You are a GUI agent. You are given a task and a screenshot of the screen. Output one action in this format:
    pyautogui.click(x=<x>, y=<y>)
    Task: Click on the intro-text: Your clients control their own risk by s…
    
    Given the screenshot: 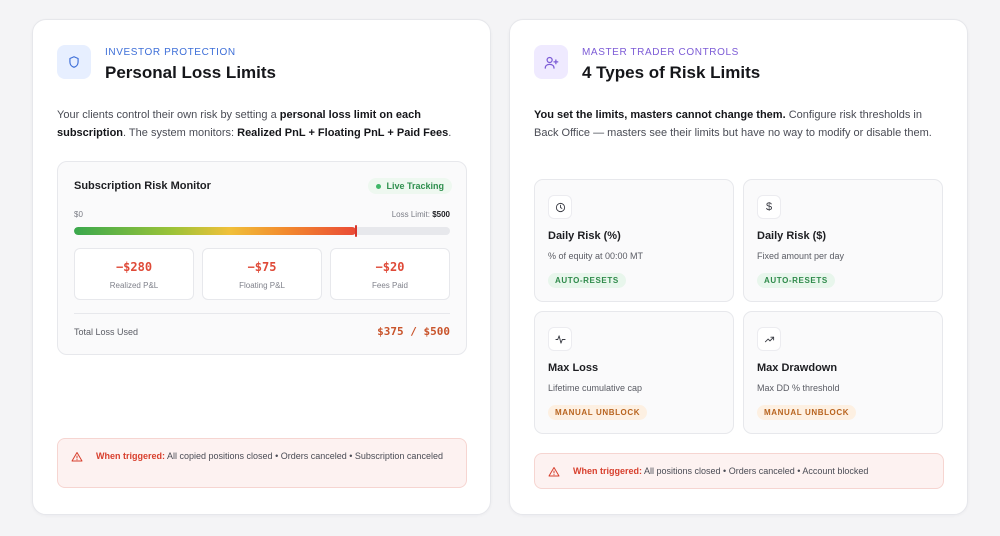 What is the action you would take?
    pyautogui.click(x=254, y=124)
    